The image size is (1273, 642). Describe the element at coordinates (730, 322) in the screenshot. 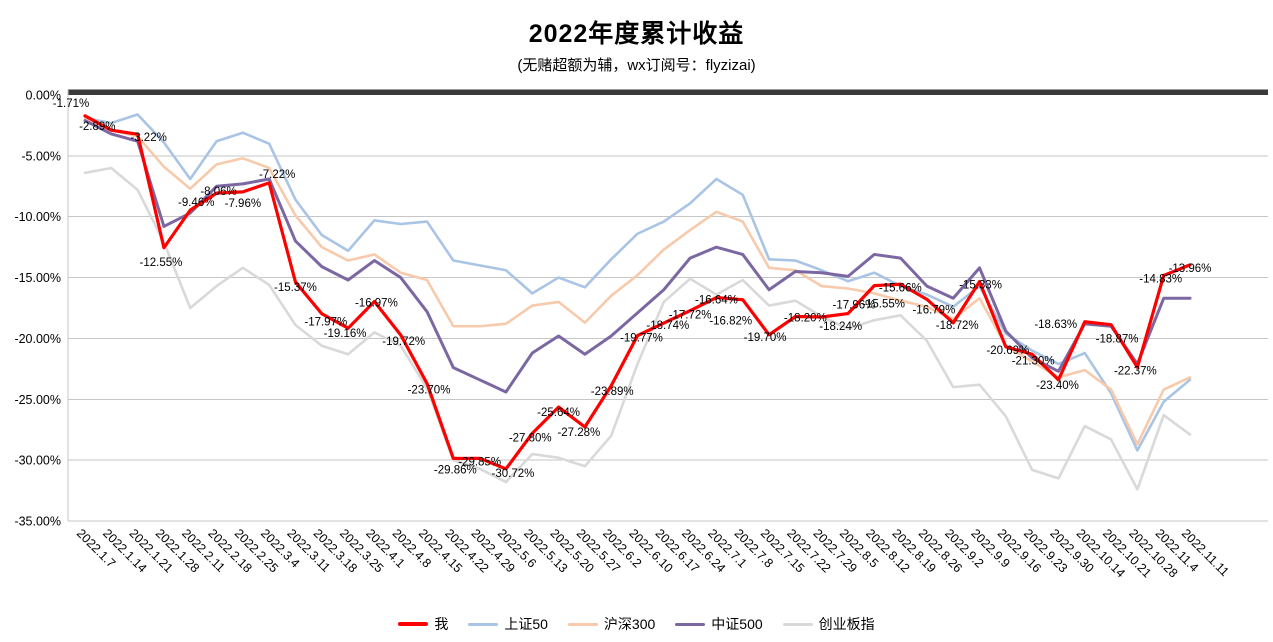

I see `data-label: -16.82%` at that location.